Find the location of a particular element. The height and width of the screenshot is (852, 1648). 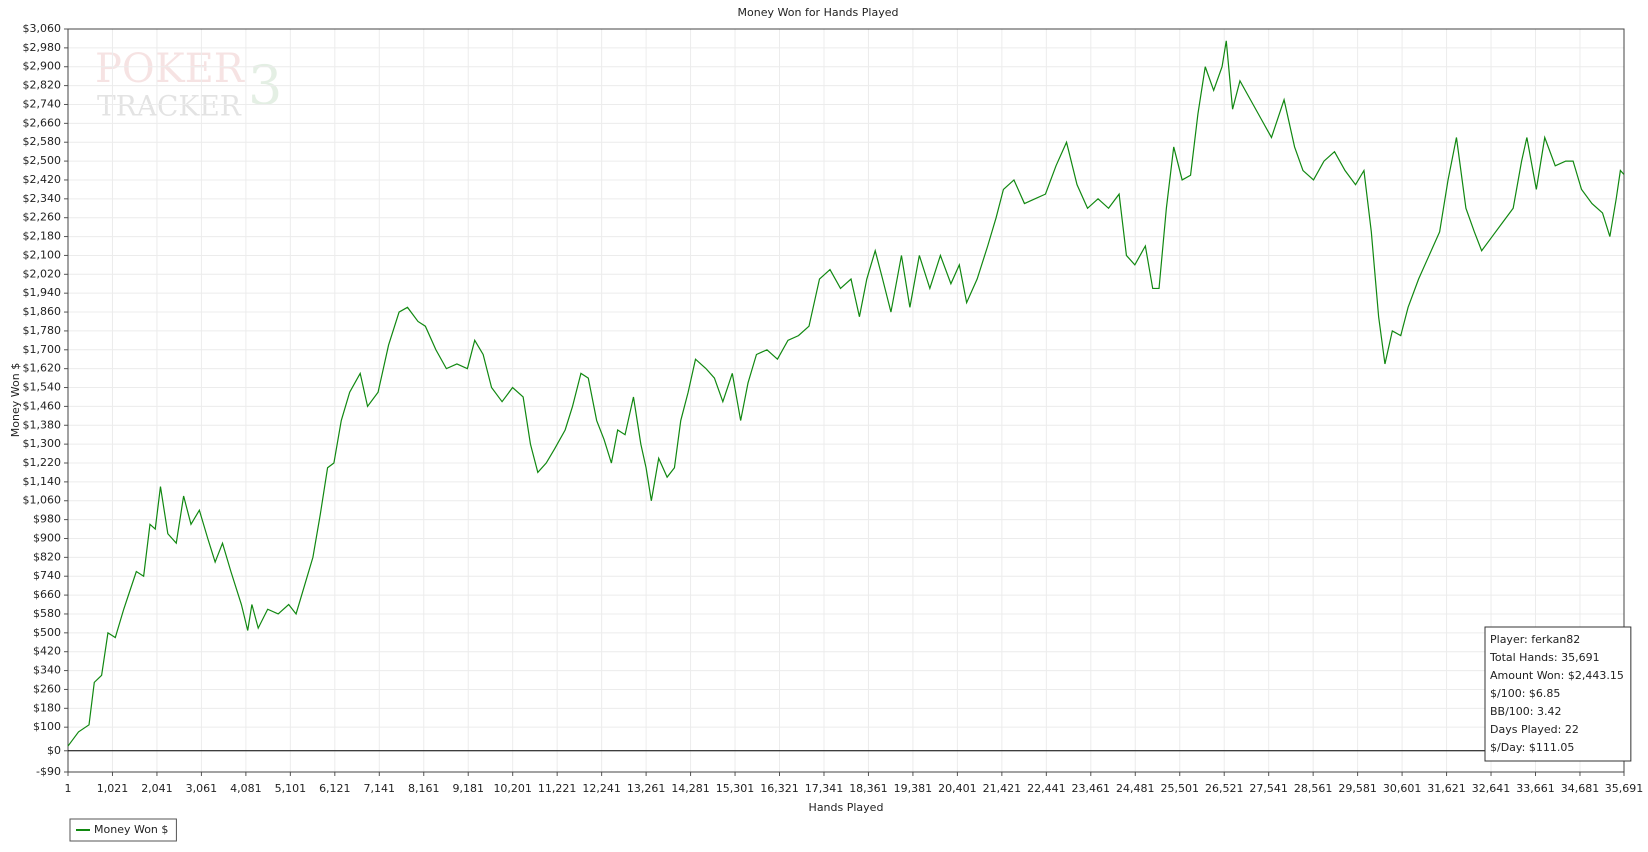

x-axis-label: Hands Played is located at coordinates (846, 807).